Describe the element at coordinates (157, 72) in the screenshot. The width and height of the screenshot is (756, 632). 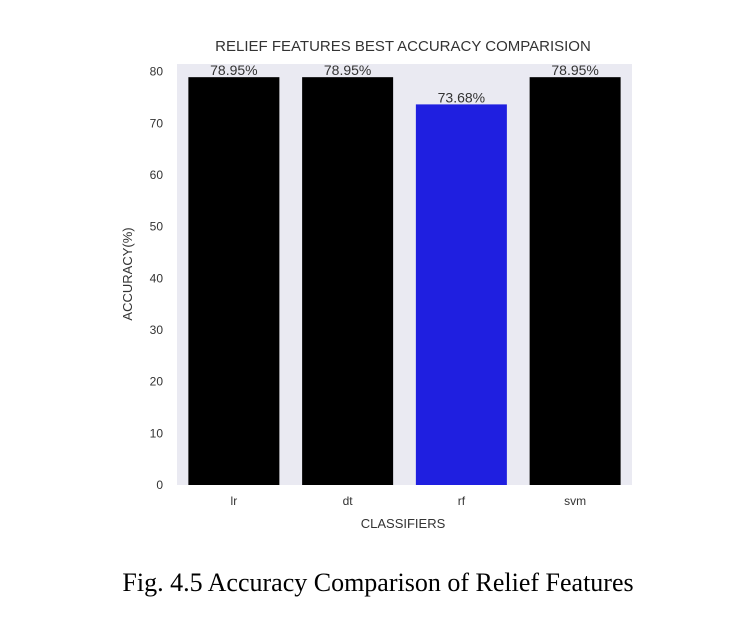
I see `y-tick-label: 80` at that location.